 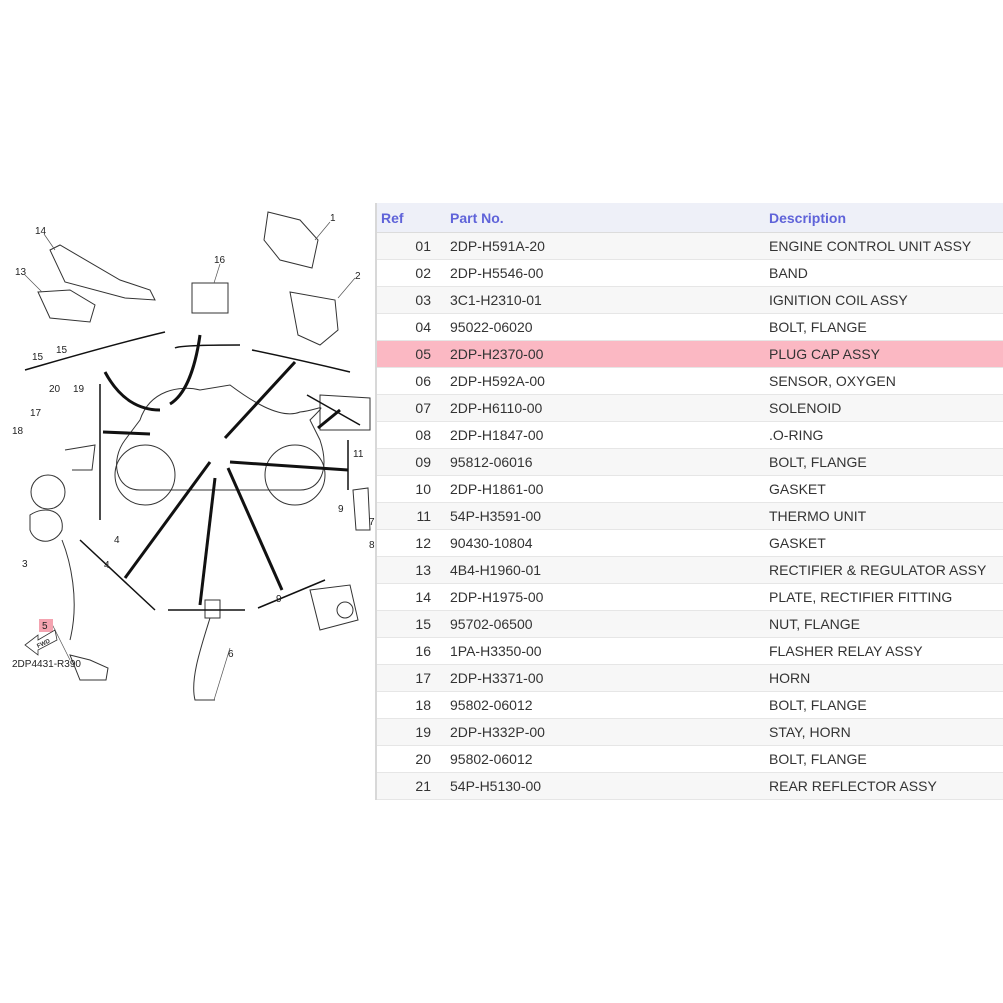 I want to click on table-row: 14 2DP-H1975-00 PLATE, RECTIFIER FITTING, so click(x=690, y=597).